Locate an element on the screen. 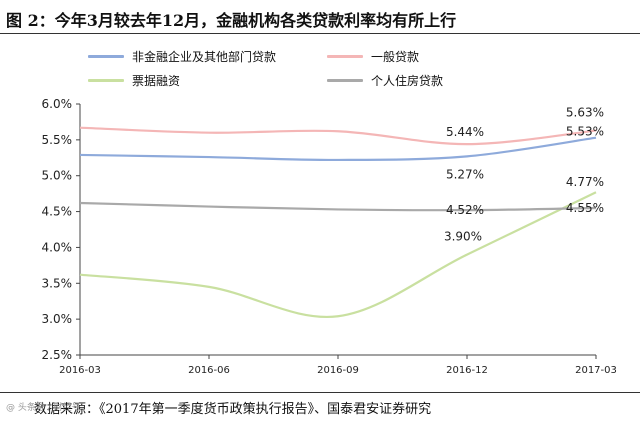 This screenshot has height=423, width=640. y-tick-label: 4.0% is located at coordinates (57, 247).